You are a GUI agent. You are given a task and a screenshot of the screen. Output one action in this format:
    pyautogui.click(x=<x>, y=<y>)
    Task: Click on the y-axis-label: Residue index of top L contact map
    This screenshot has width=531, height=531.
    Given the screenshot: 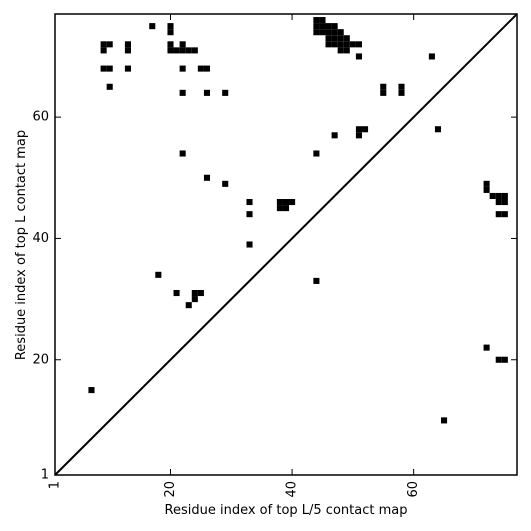 What is the action you would take?
    pyautogui.click(x=21, y=245)
    